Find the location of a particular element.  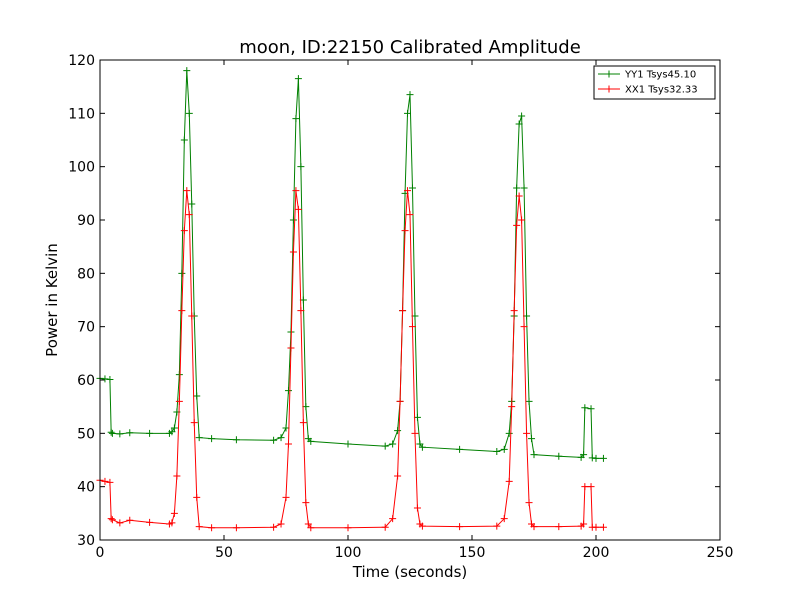

x-tick-label: 0 is located at coordinates (100, 553).